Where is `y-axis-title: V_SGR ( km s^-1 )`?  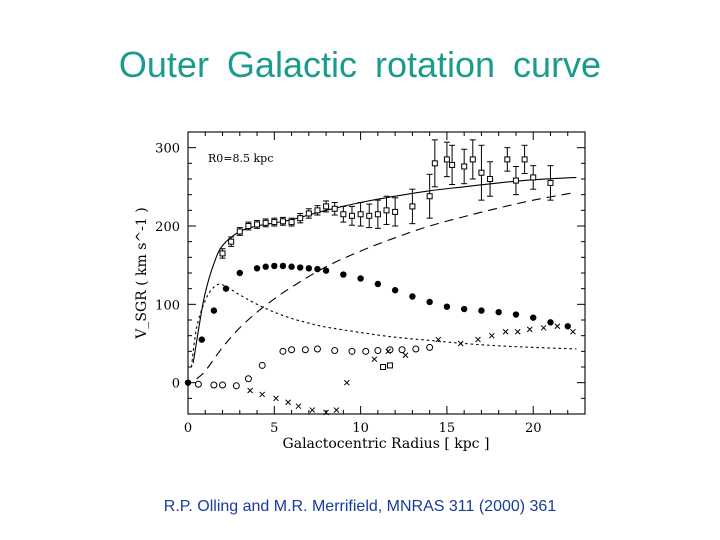 y-axis-title: V_SGR ( km s^-1 ) is located at coordinates (142, 273).